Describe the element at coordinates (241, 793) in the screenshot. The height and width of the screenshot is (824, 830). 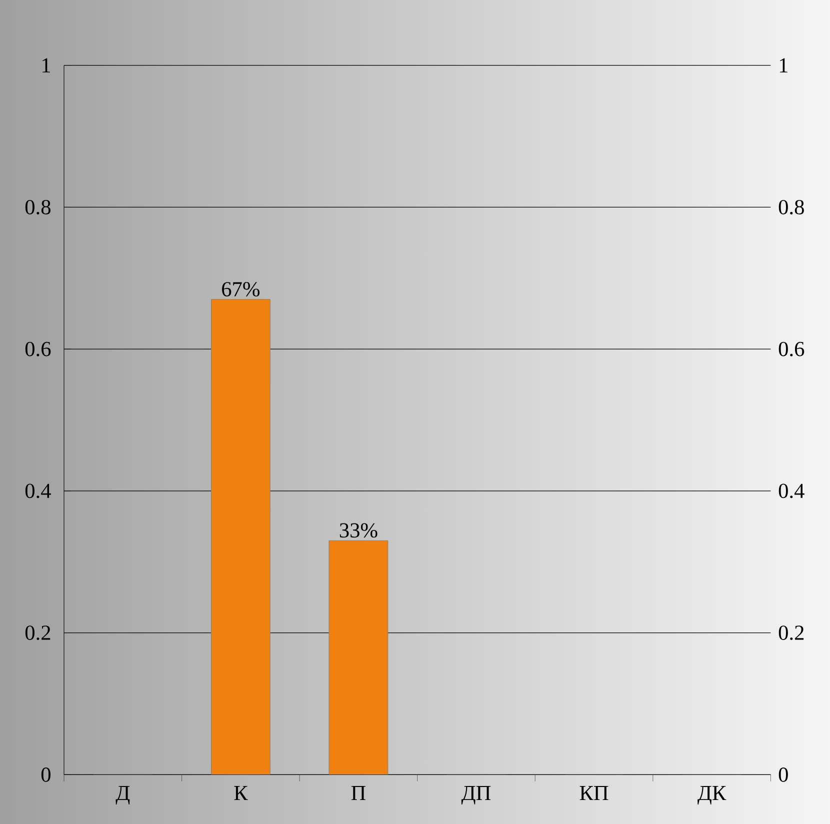
I see `x-tick-label: К` at that location.